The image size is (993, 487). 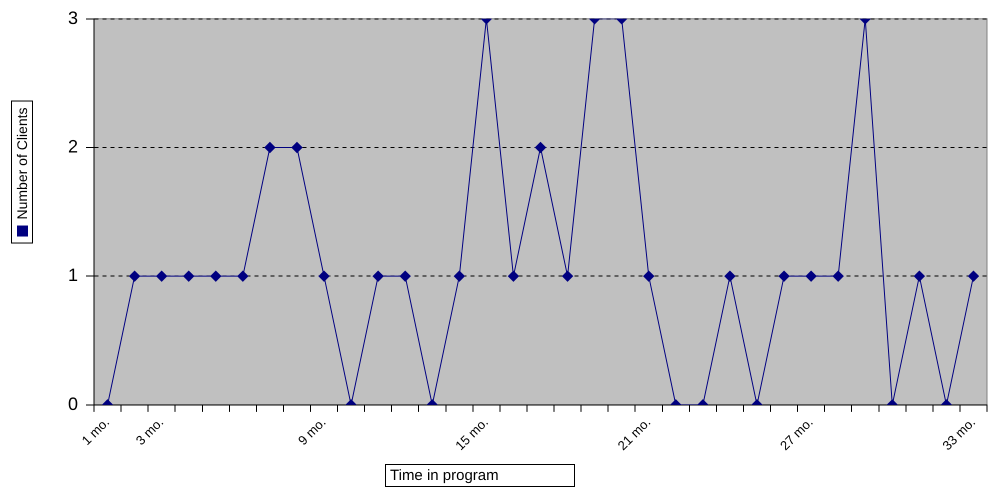 I want to click on x-tick-label: 15 mo., so click(x=472, y=434).